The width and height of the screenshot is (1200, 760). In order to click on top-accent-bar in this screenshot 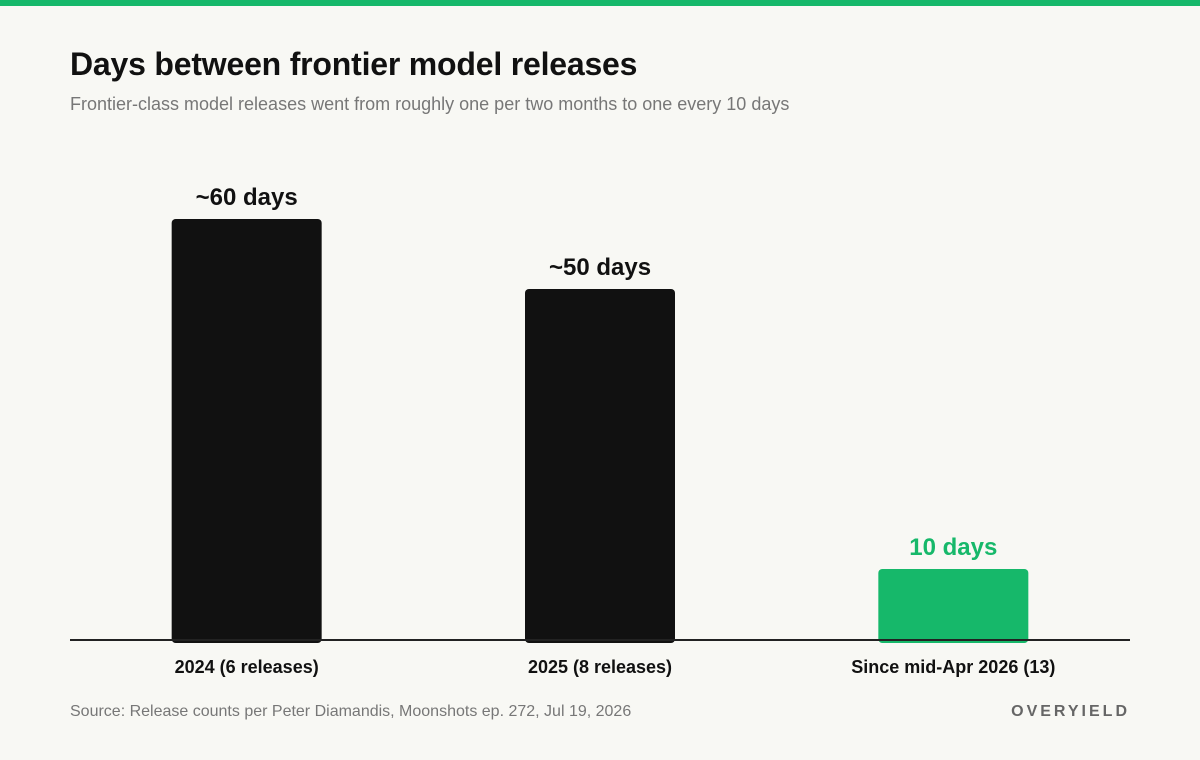, I will do `click(600, 3)`.